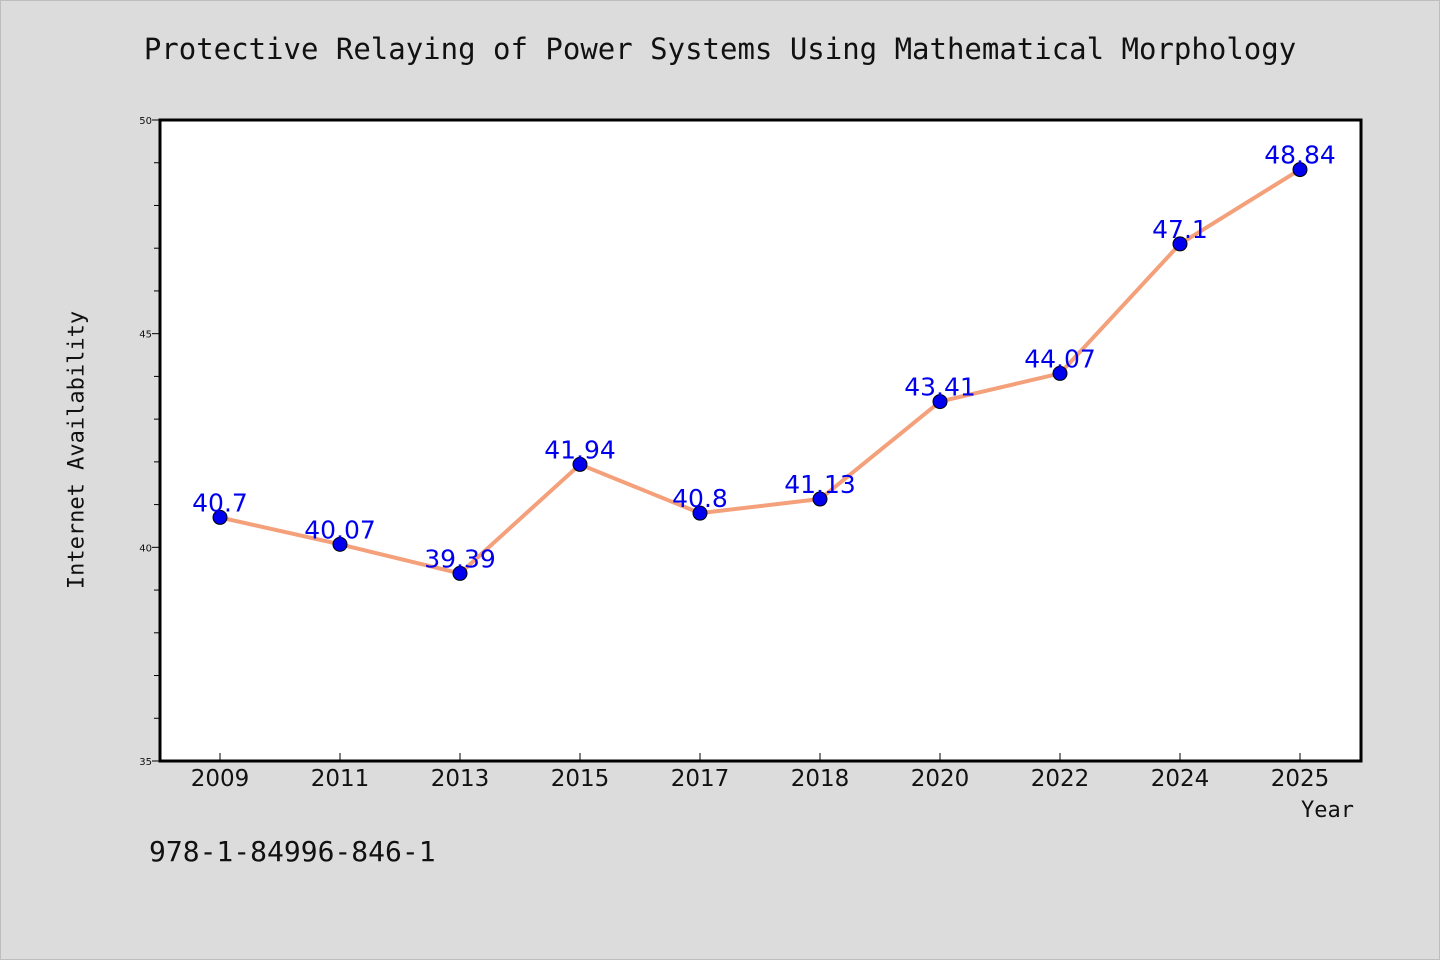  What do you see at coordinates (149, 442) in the screenshot?
I see `y-axis: 35 40 45 50` at bounding box center [149, 442].